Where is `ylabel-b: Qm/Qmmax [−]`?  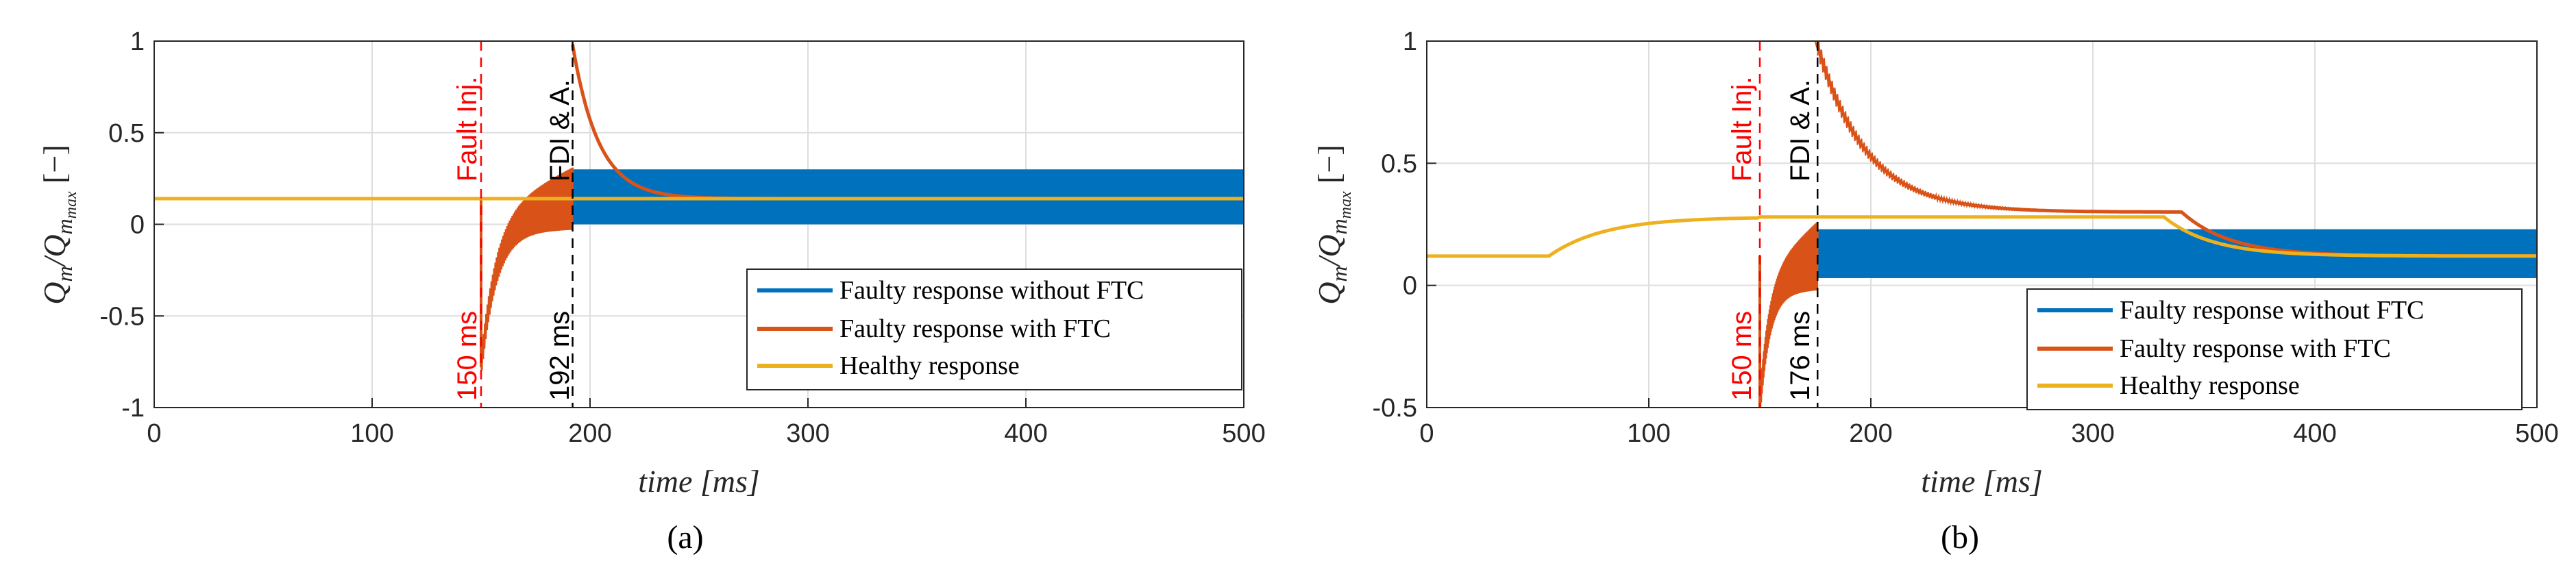 ylabel-b: Qm/Qmmax [−] is located at coordinates (1334, 225).